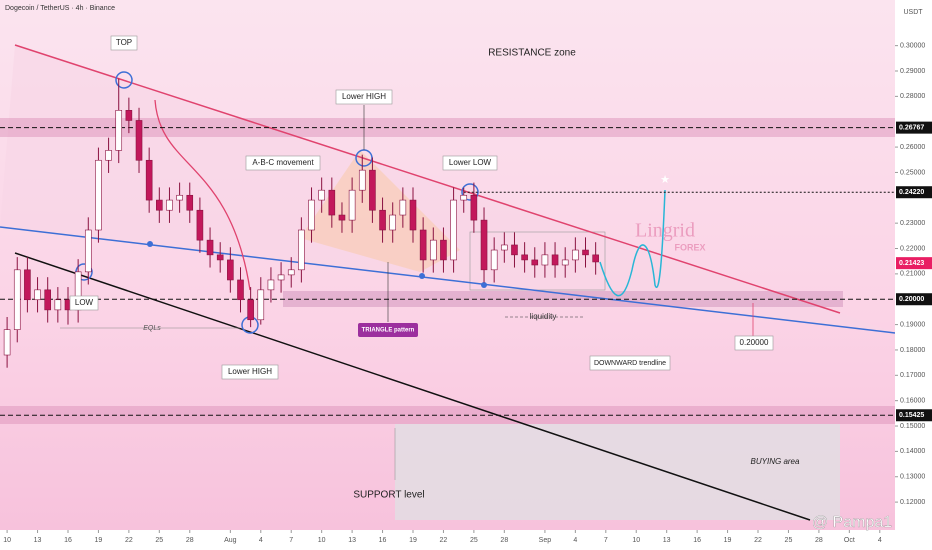 The width and height of the screenshot is (932, 550). What do you see at coordinates (912, 350) in the screenshot?
I see `y-tick-label: 0.18000` at bounding box center [912, 350].